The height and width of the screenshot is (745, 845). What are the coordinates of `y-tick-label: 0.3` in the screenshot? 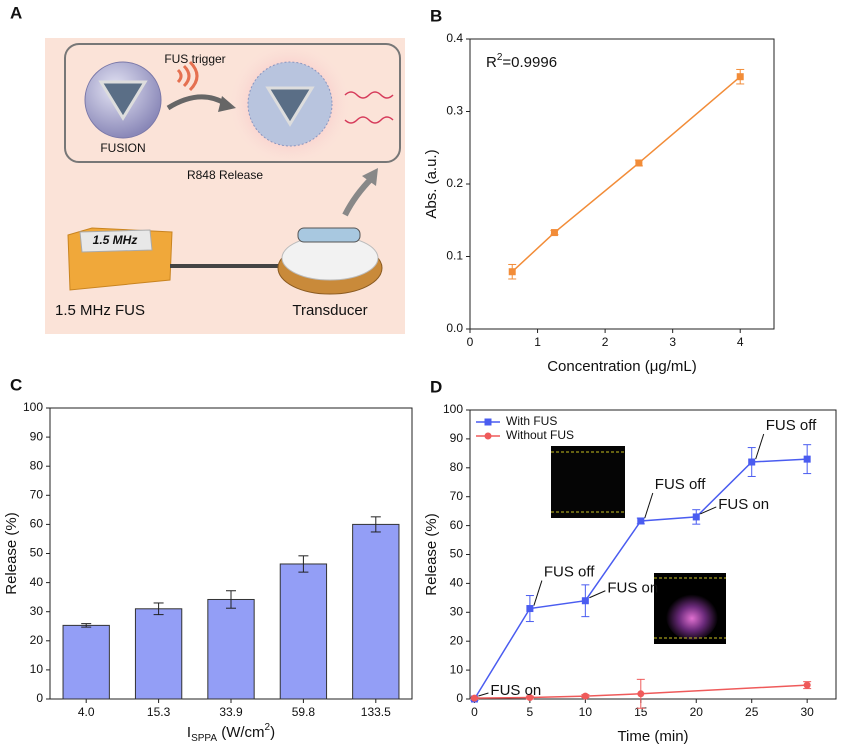 It's located at (454, 111).